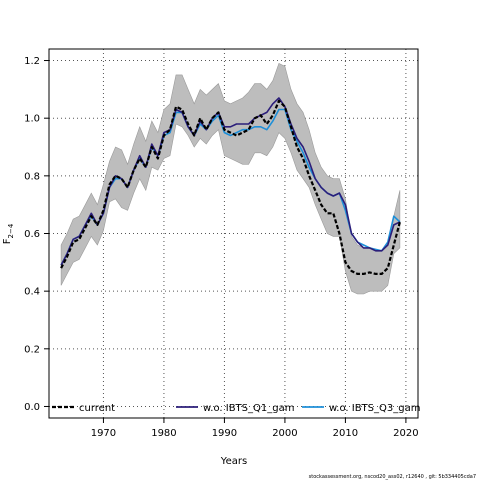  I want to click on y-tick-label: 0.8, so click(32, 176).